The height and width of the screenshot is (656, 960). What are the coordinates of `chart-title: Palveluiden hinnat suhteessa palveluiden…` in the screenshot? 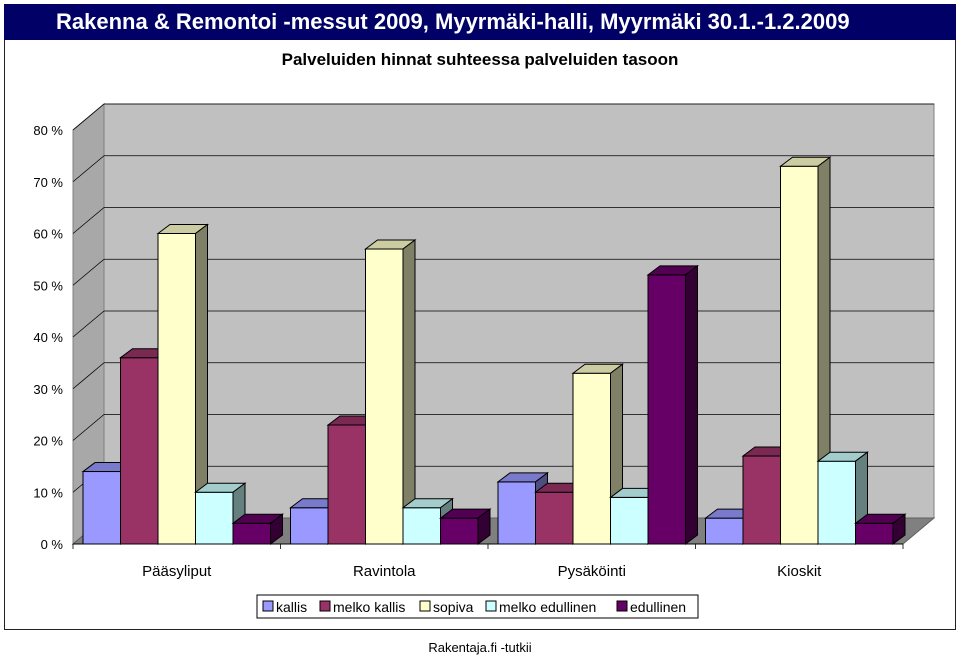 It's located at (480, 59).